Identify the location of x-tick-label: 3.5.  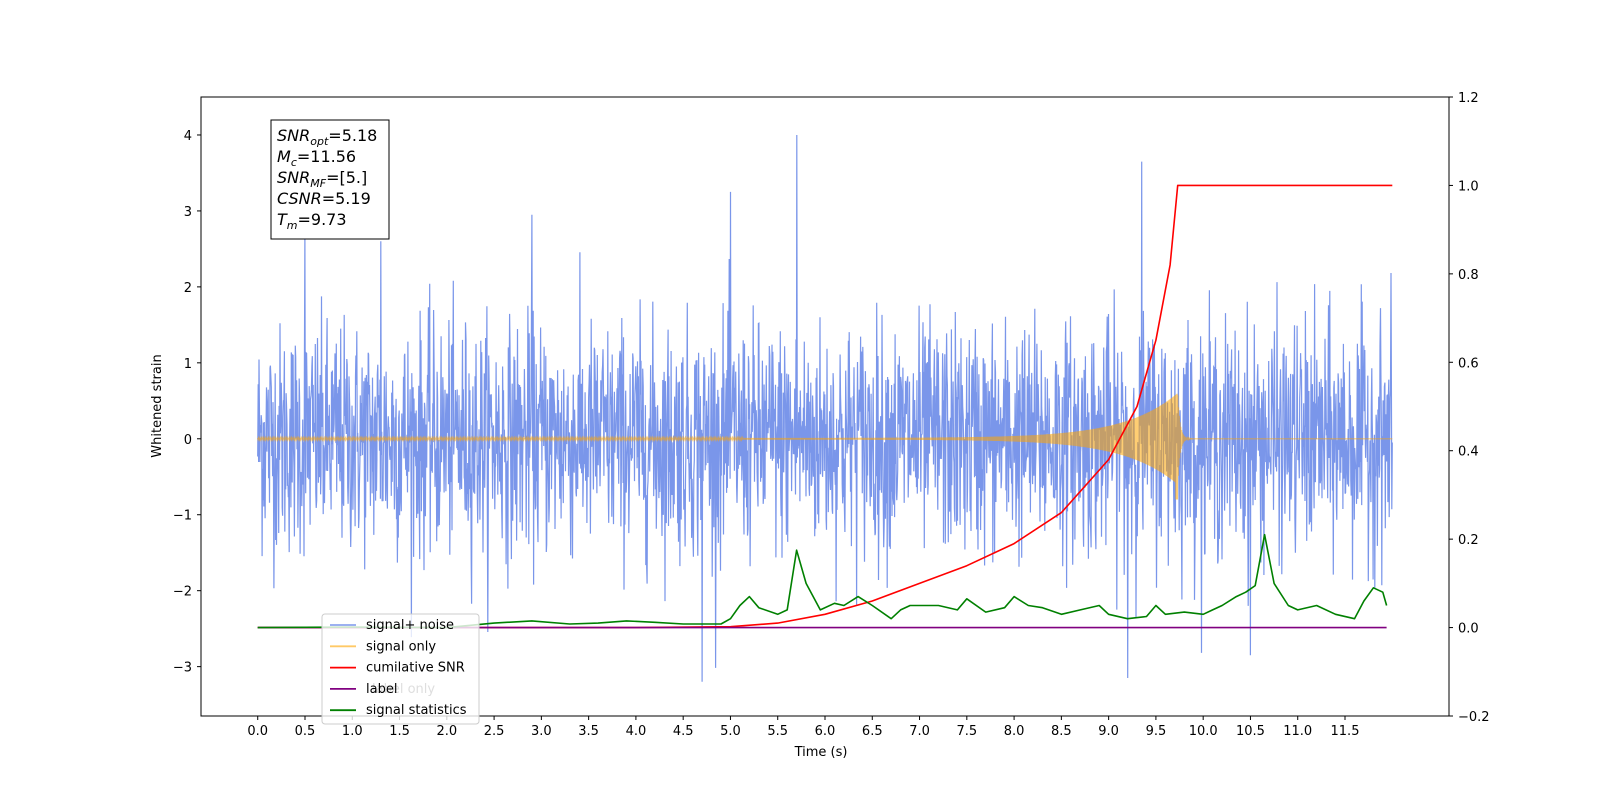
(588, 731).